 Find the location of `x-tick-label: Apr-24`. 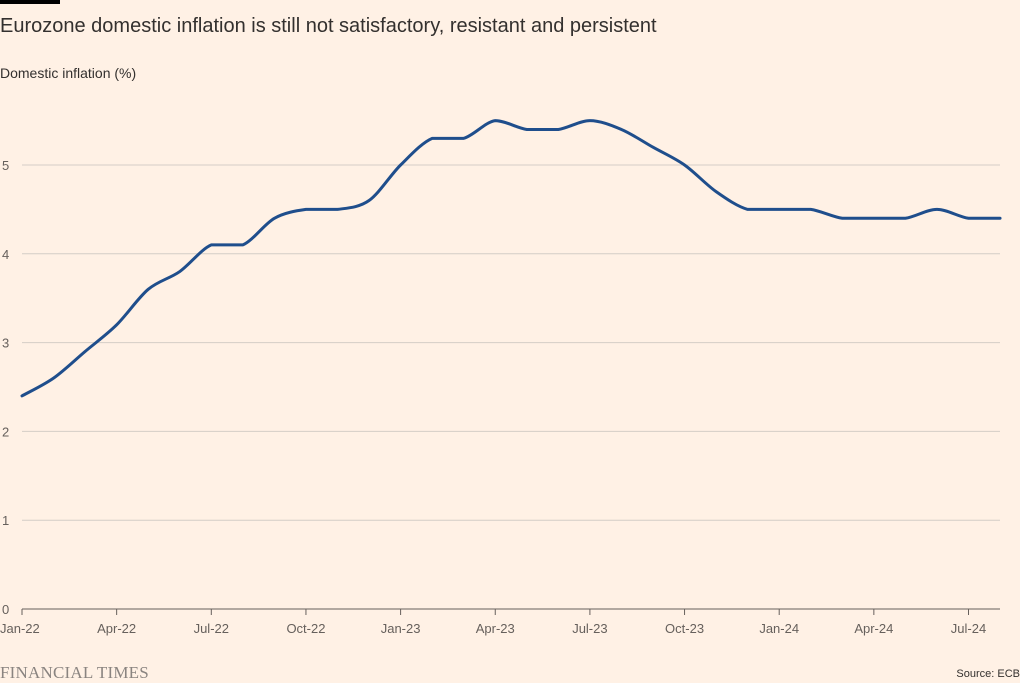

x-tick-label: Apr-24 is located at coordinates (873, 628).